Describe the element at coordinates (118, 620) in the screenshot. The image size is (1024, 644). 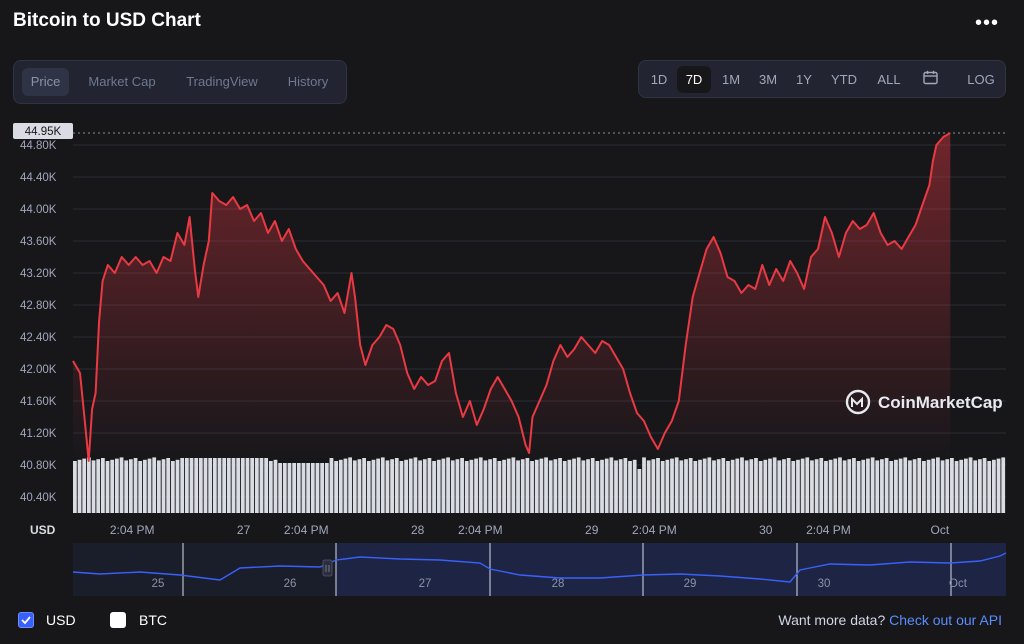
I see `btc-checkbox` at that location.